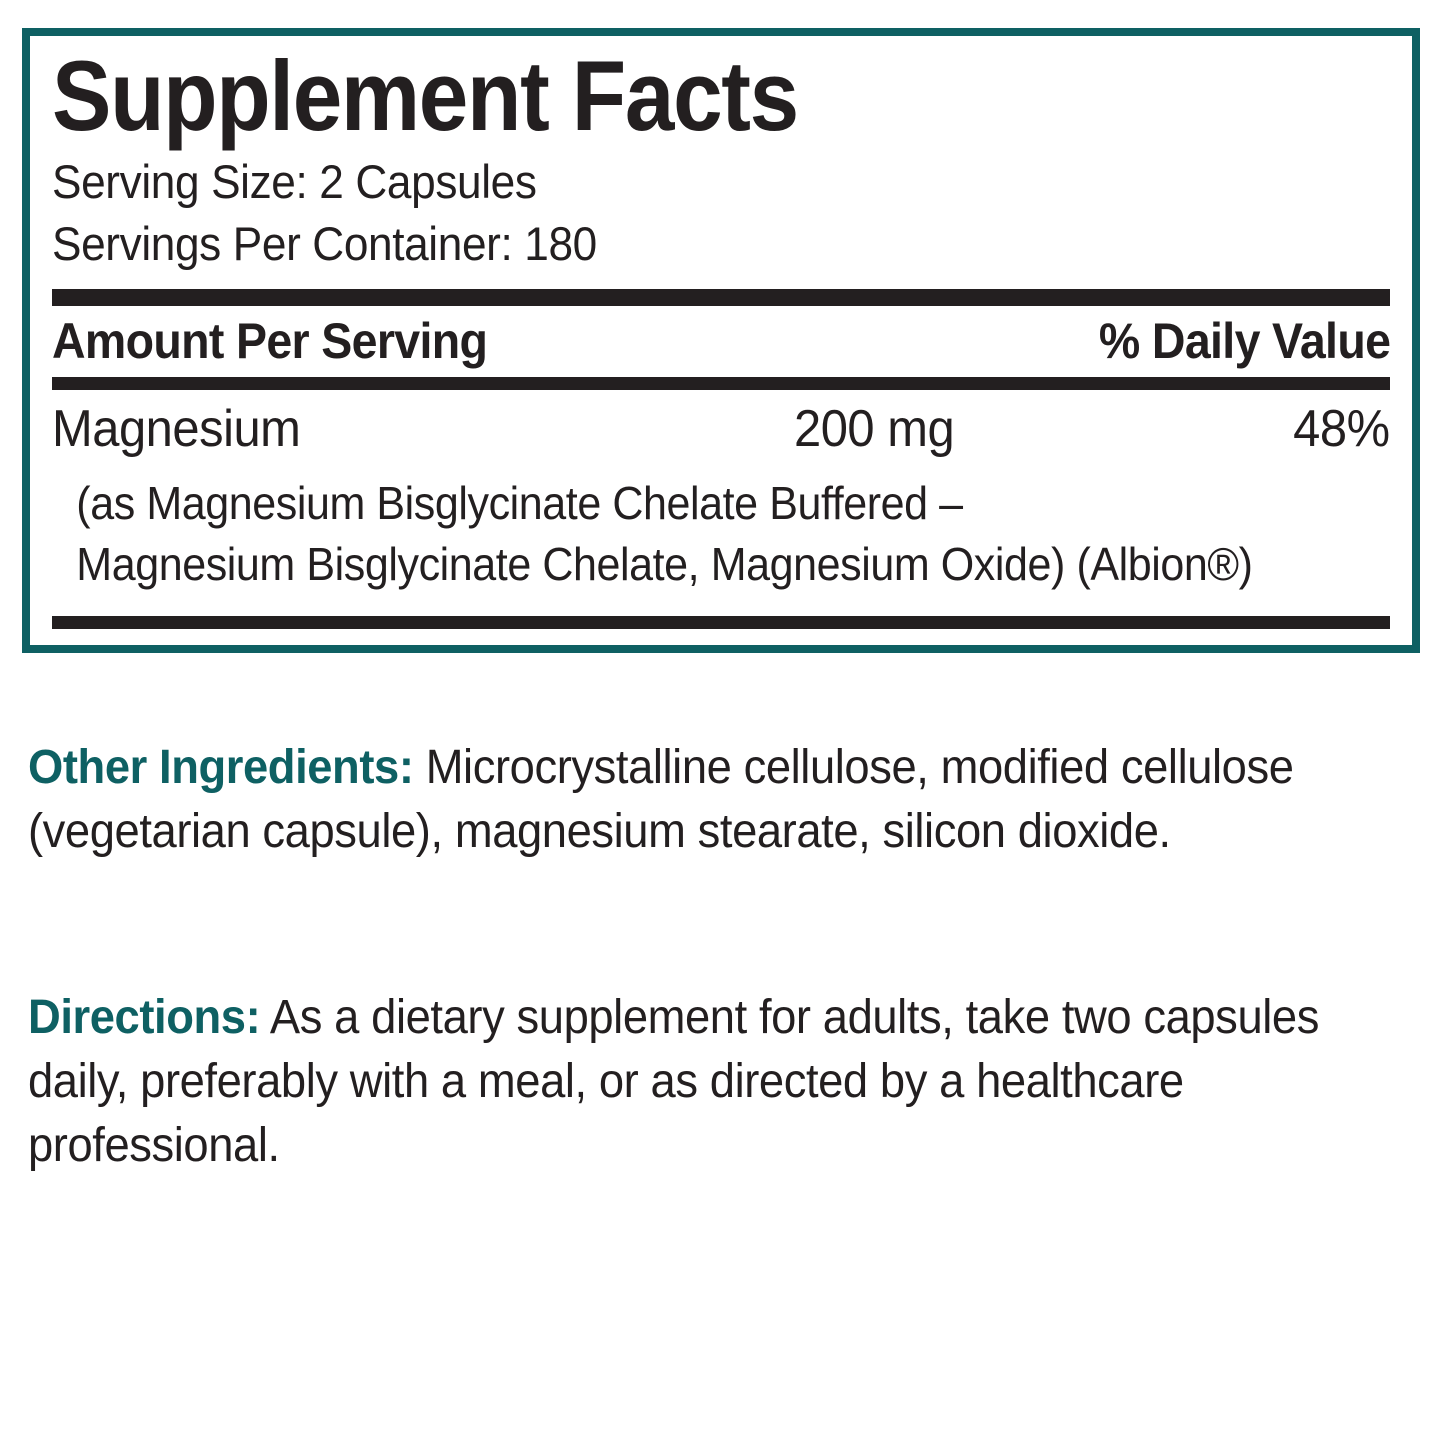 This screenshot has width=1445, height=1445. I want to click on directions-label: Directions:, so click(144, 1017).